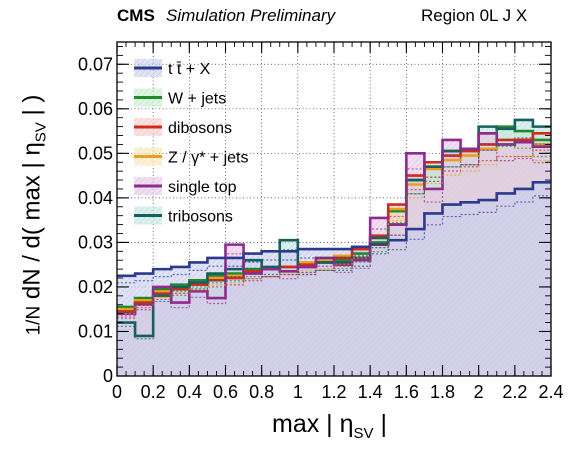  I want to click on y-tick-label: 0.03, so click(95, 242).